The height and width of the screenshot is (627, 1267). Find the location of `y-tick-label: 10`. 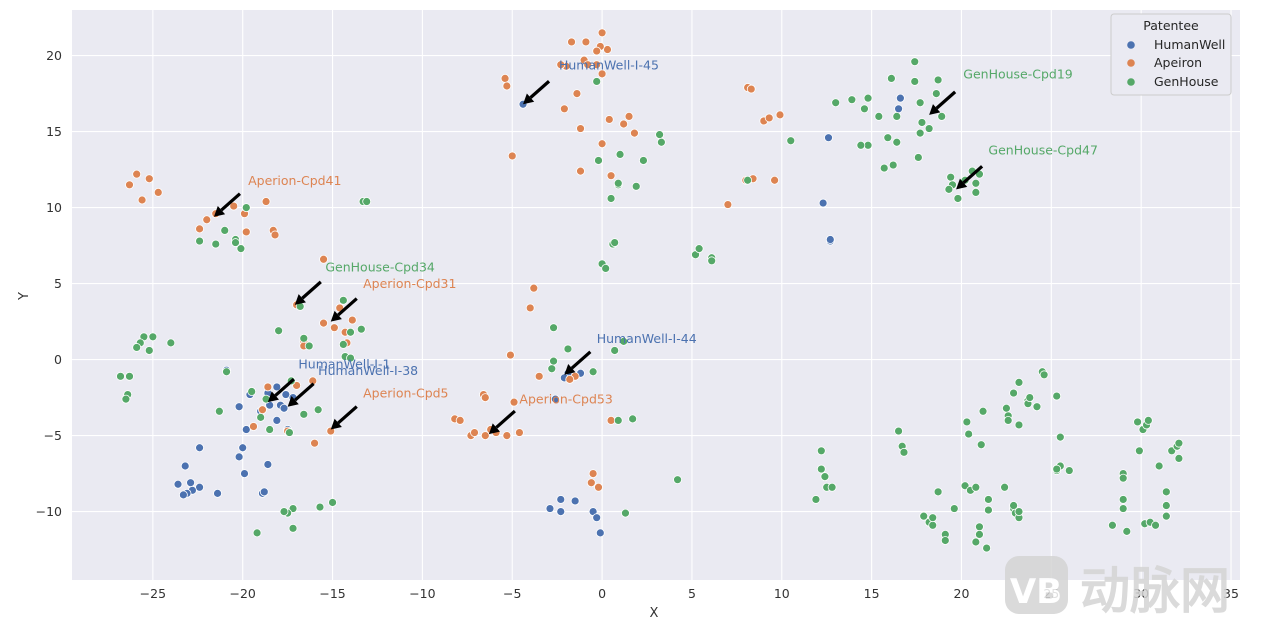

y-tick-label: 10 is located at coordinates (54, 207).